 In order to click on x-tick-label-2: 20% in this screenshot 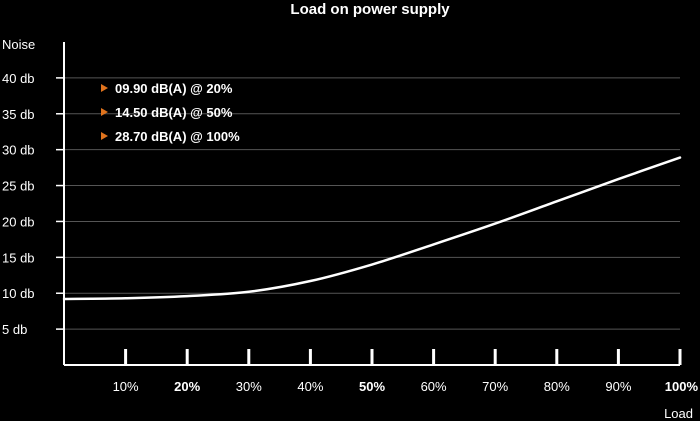, I will do `click(187, 386)`.